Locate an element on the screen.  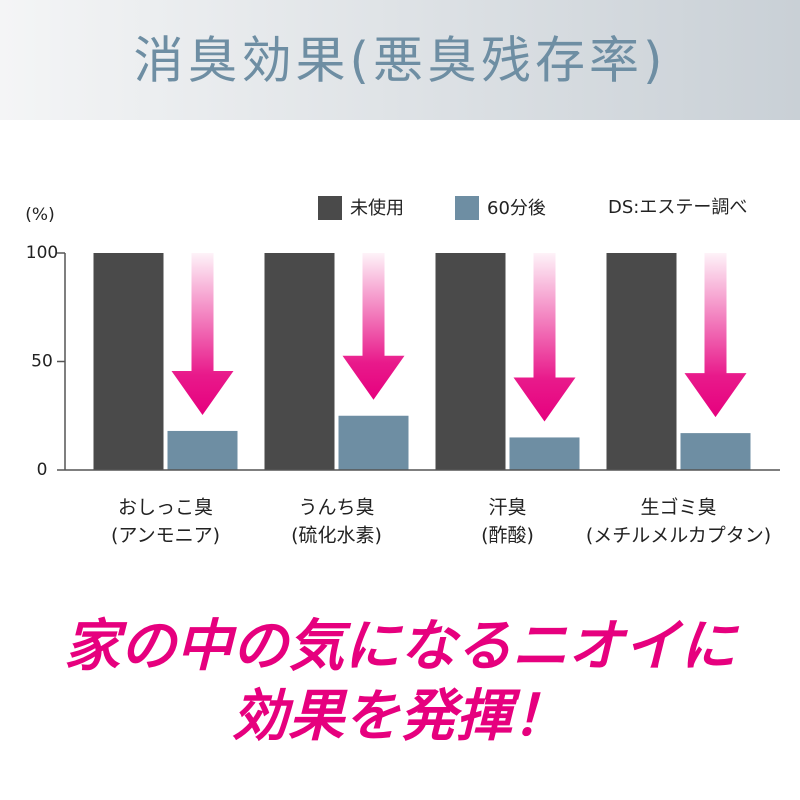
x-tick-label: うんち臭 is located at coordinates (336, 508).